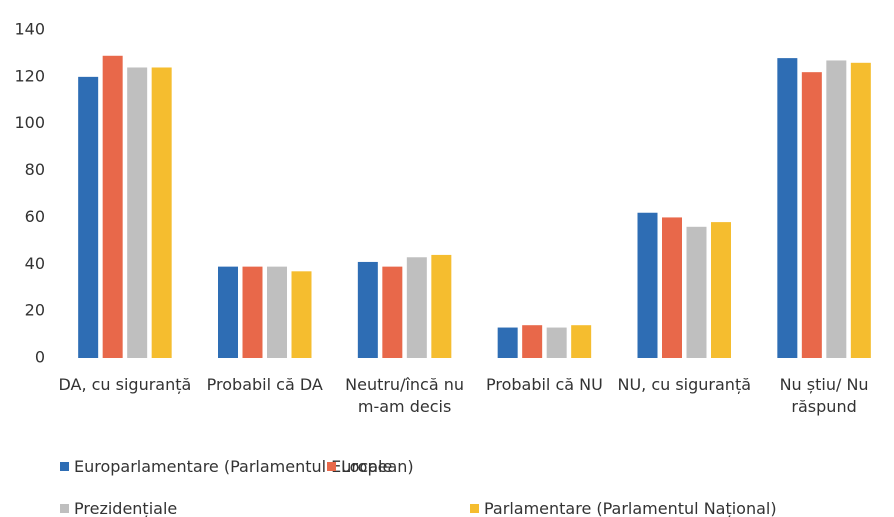  I want to click on y-tick-label: 140, so click(29, 29).